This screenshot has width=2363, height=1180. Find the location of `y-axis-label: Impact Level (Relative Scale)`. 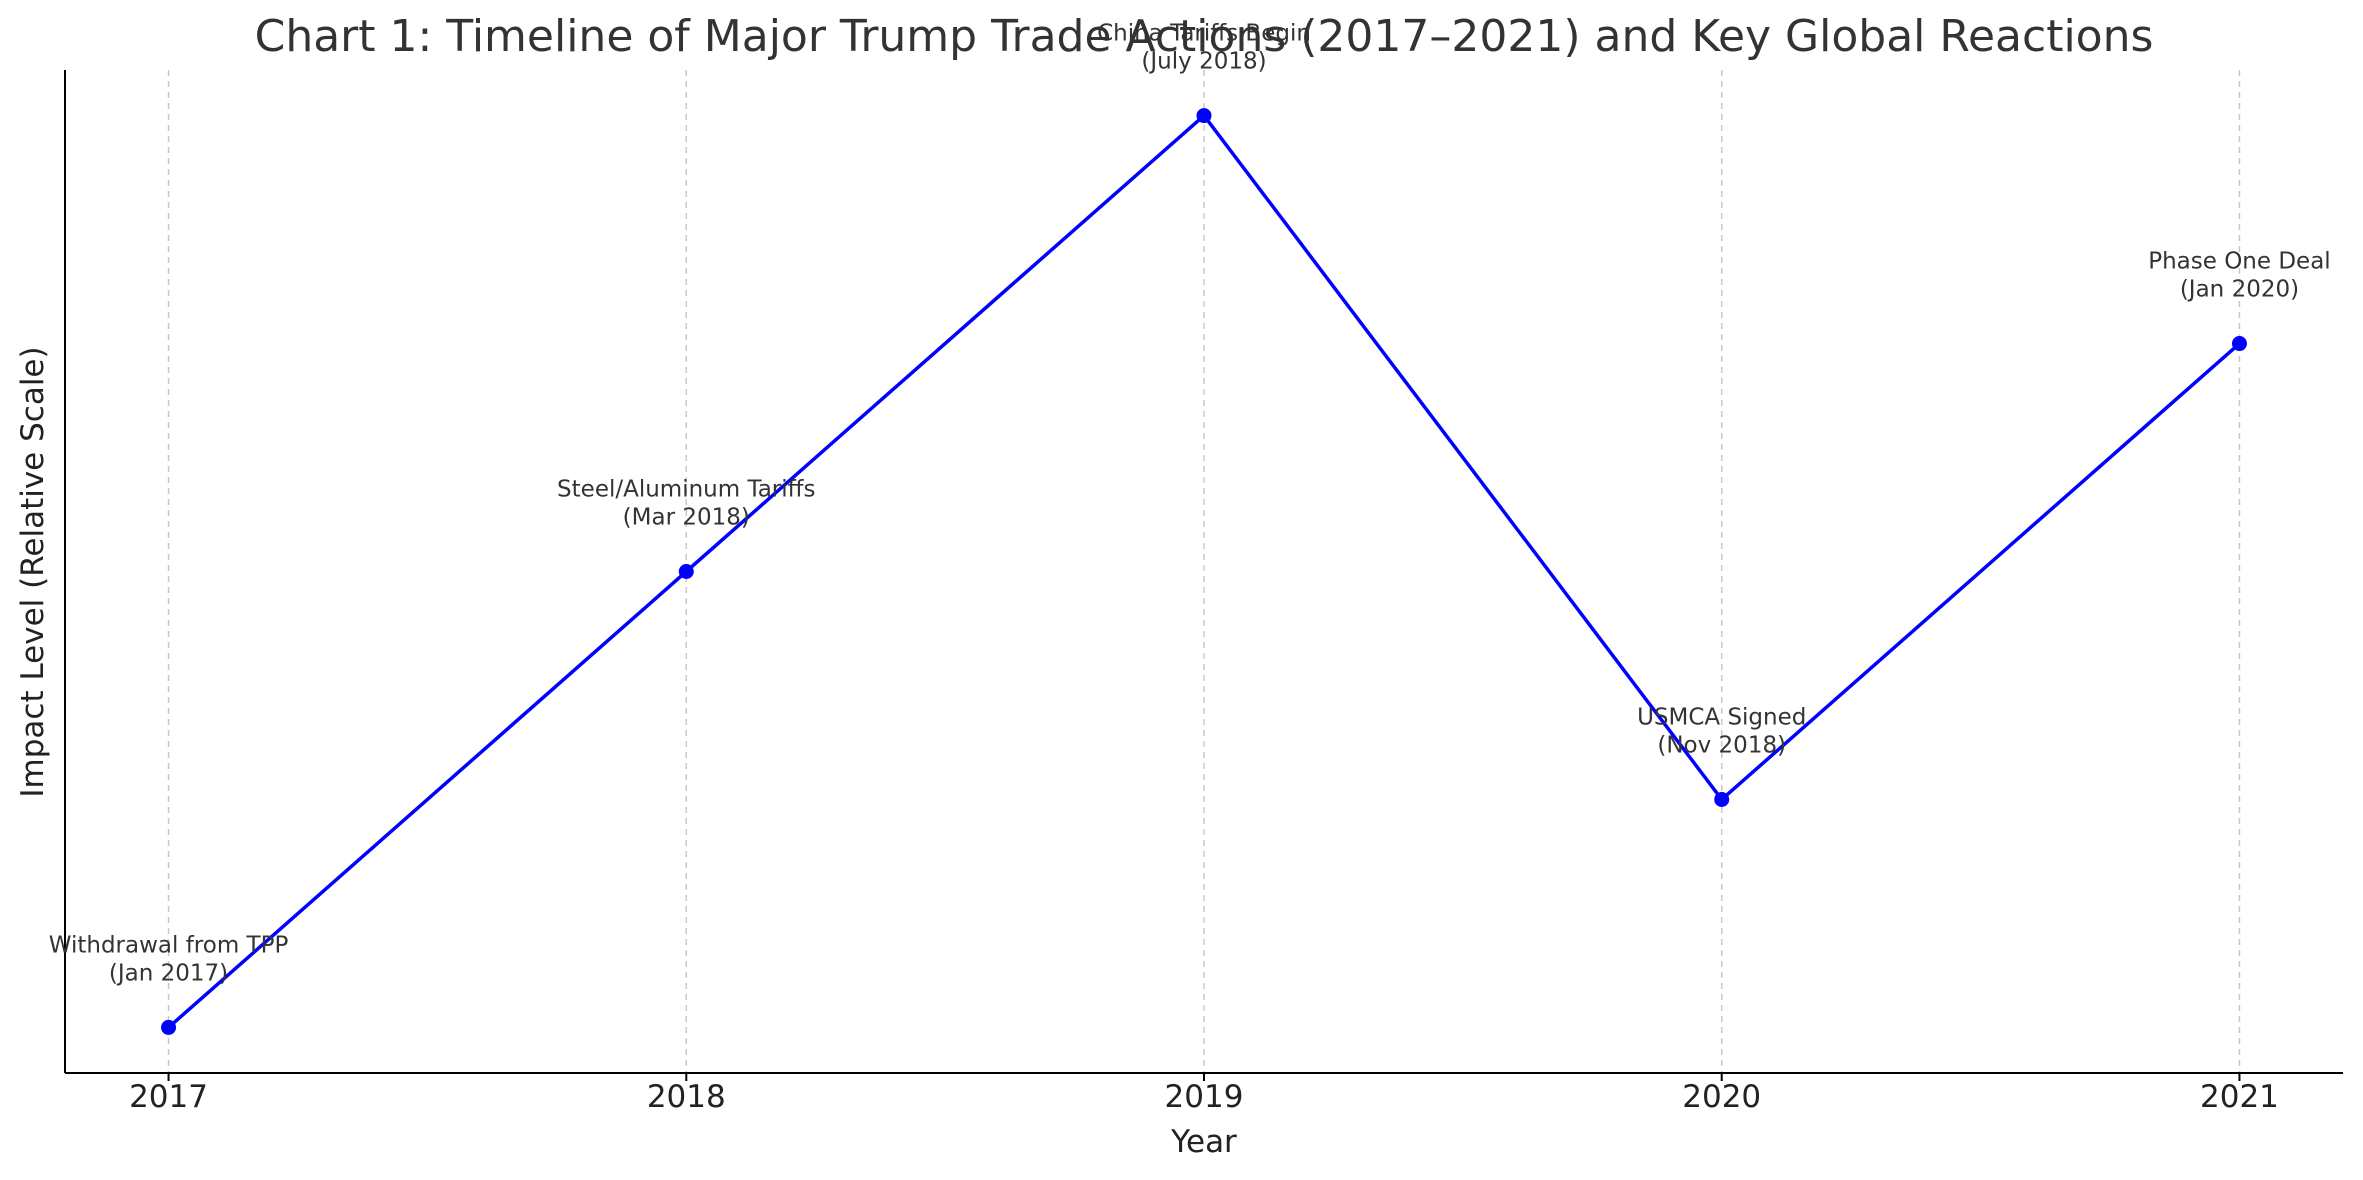

y-axis-label: Impact Level (Relative Scale) is located at coordinates (33, 571).